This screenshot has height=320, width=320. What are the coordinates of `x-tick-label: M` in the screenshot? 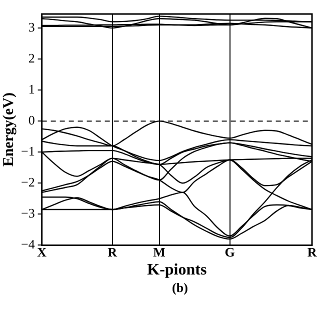 It's located at (159, 252).